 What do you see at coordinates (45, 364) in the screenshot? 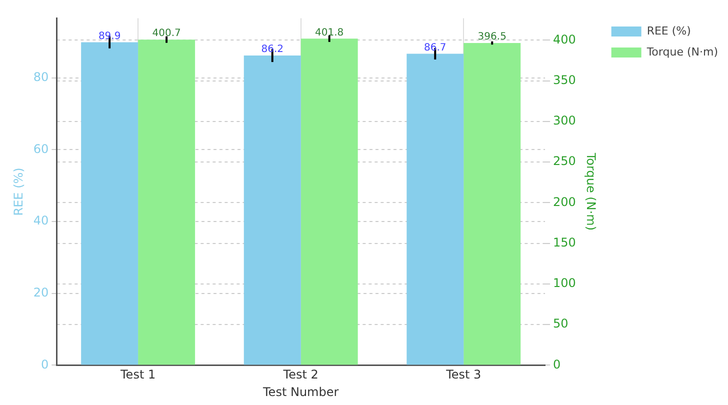
I see `y-tick-label: 0` at bounding box center [45, 364].